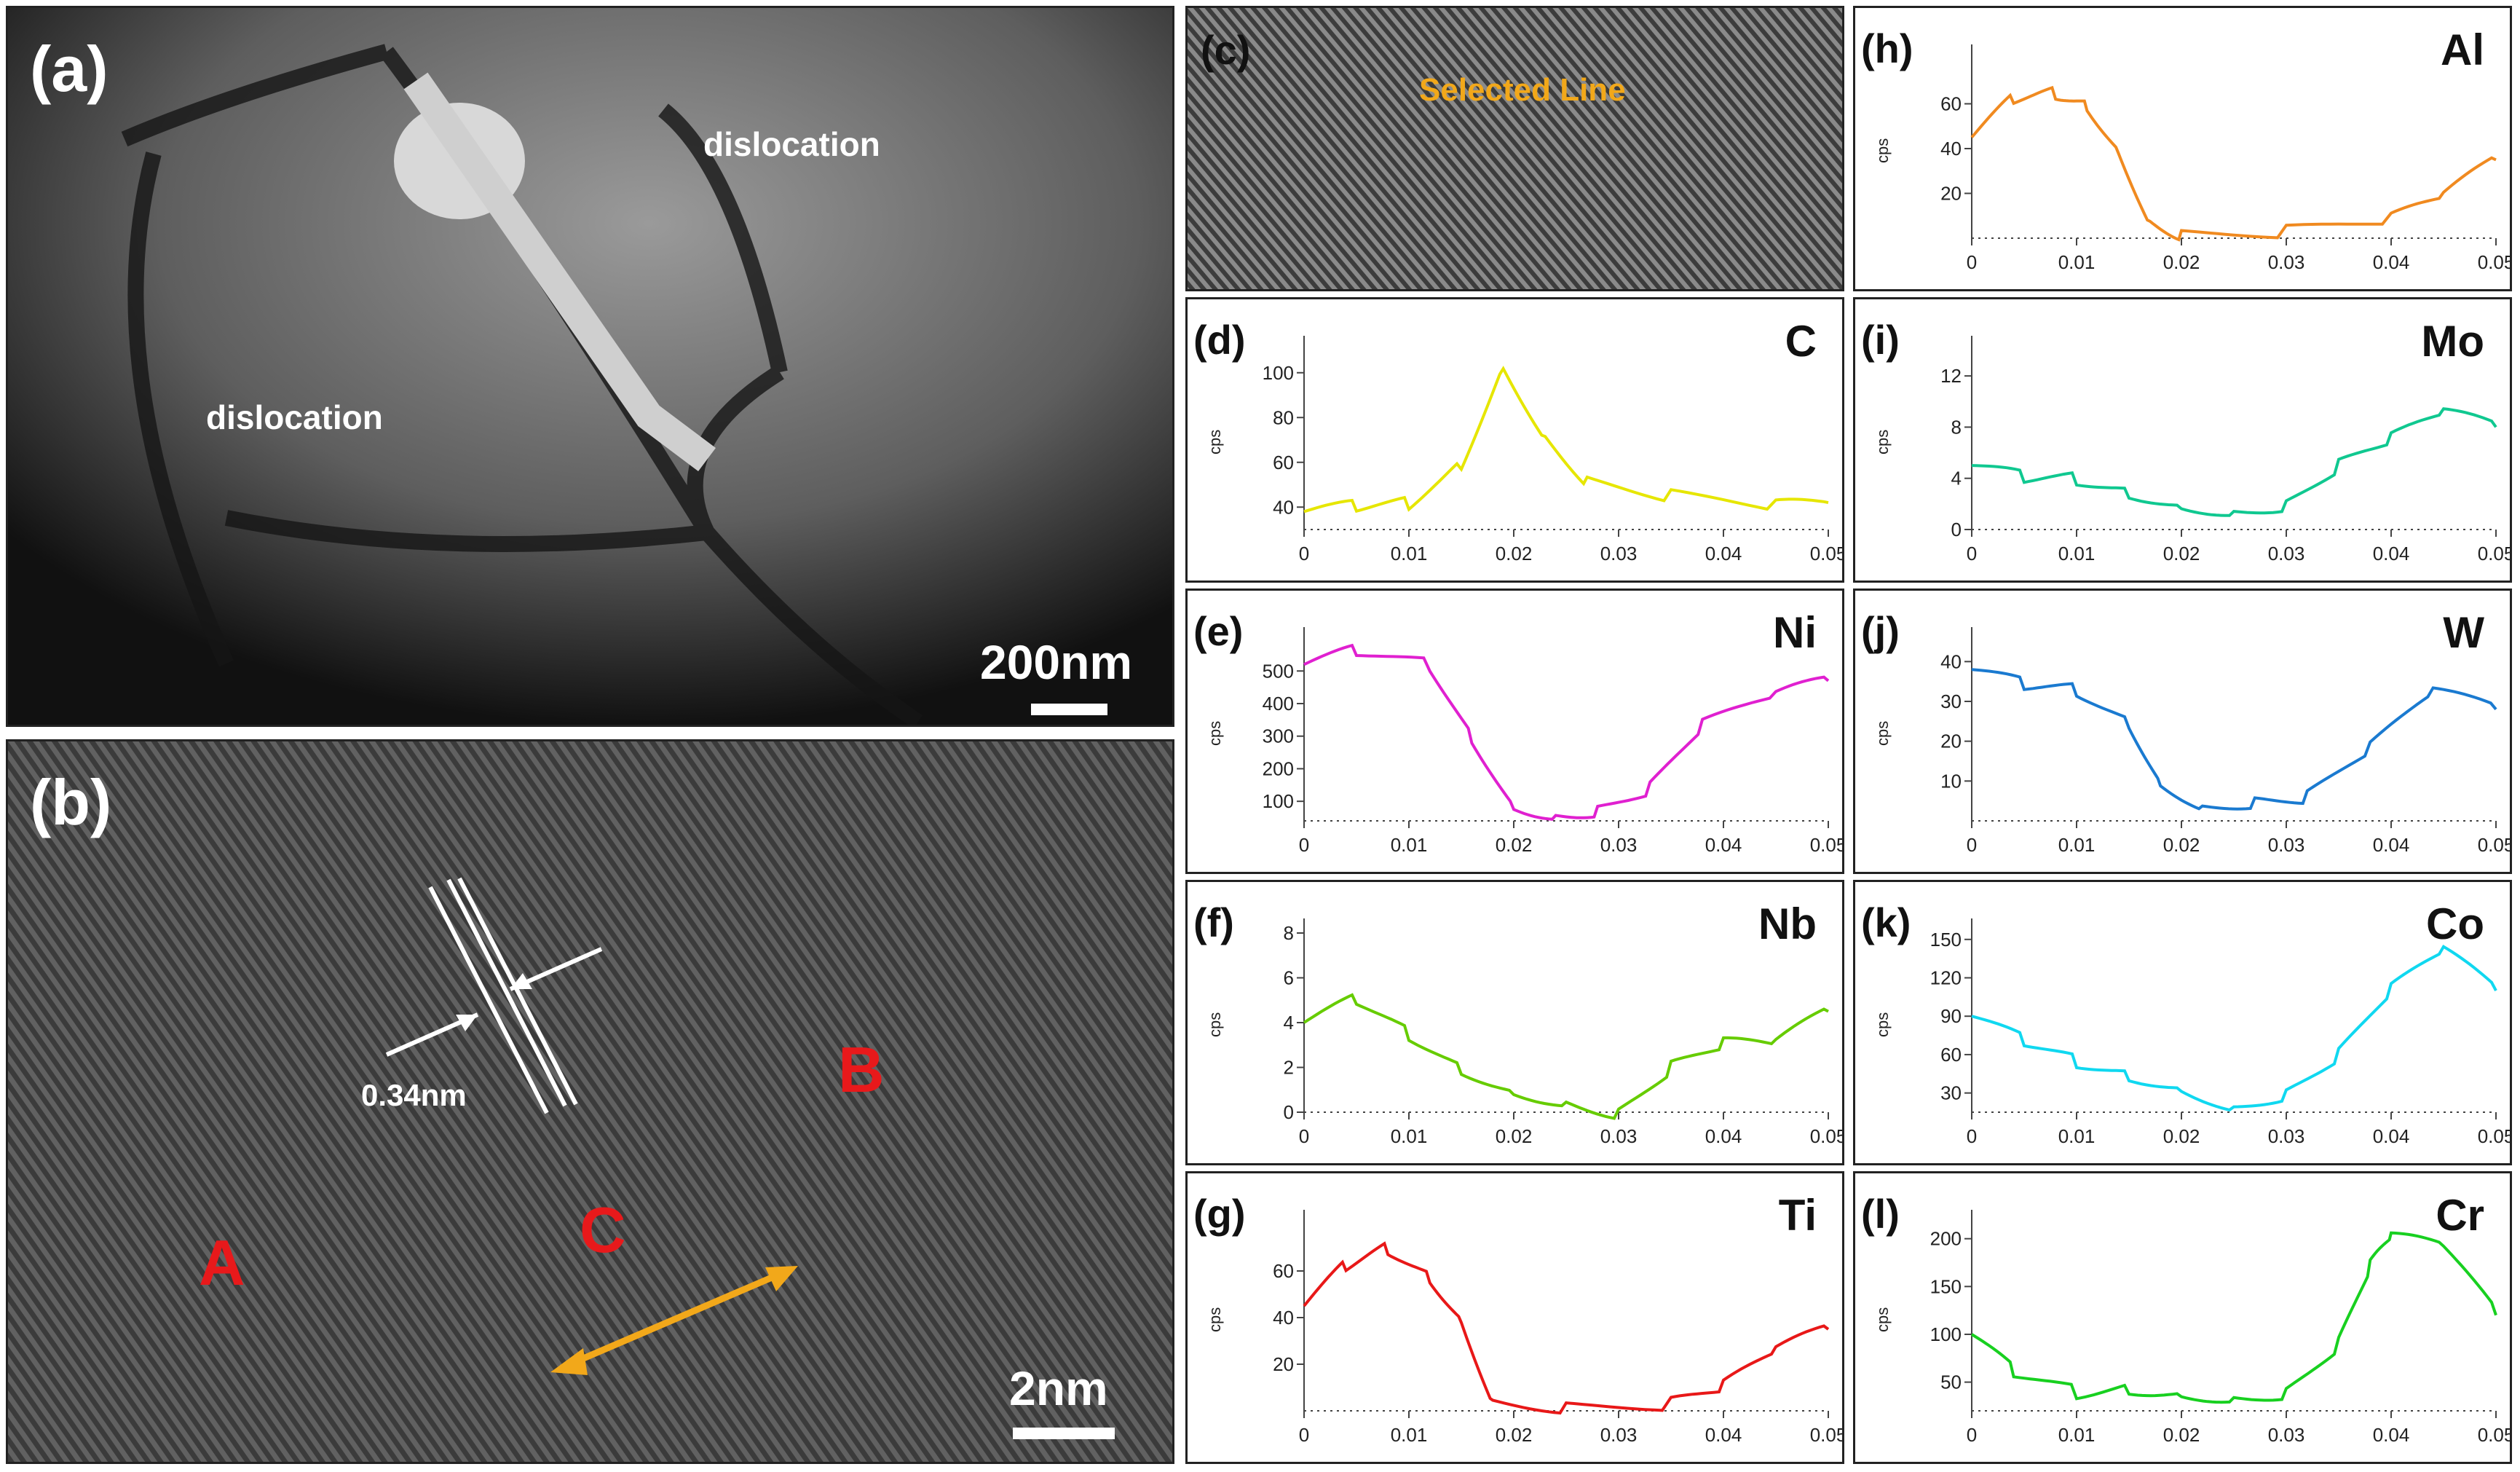 The image size is (2520, 1472). Describe the element at coordinates (1951, 1055) in the screenshot. I see `y-tick-label-k: 60` at that location.